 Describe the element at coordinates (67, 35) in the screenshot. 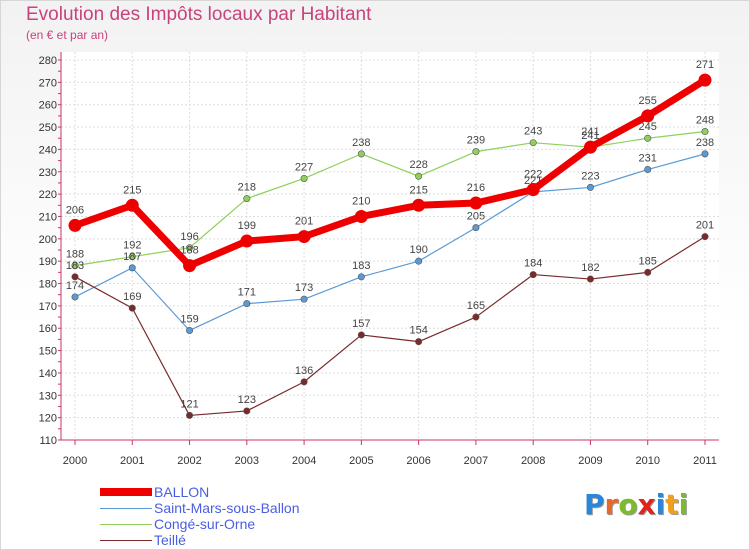

I see `chart-subtitle: (en € et par an)` at that location.